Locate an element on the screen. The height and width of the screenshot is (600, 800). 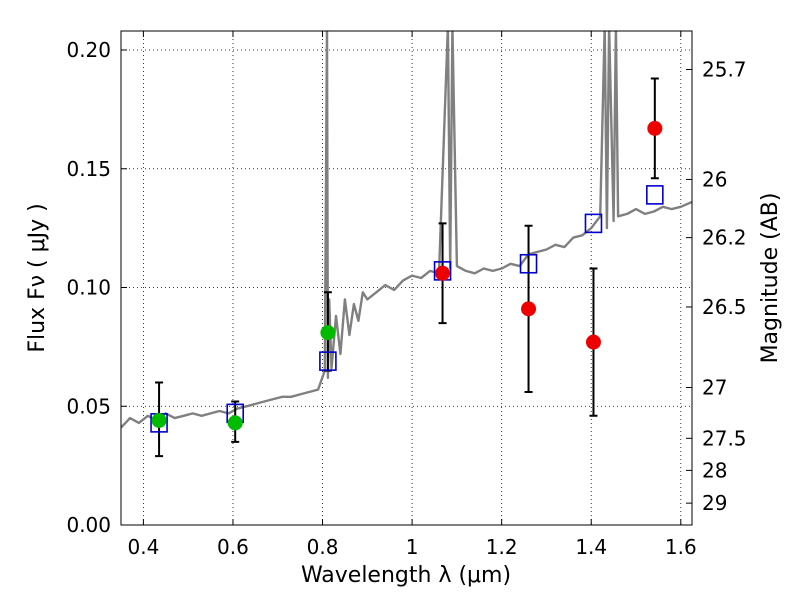
x-tick-labels: 0.4 0.6 0.8 1 1.2 1.4 1.6 is located at coordinates (411, 547).